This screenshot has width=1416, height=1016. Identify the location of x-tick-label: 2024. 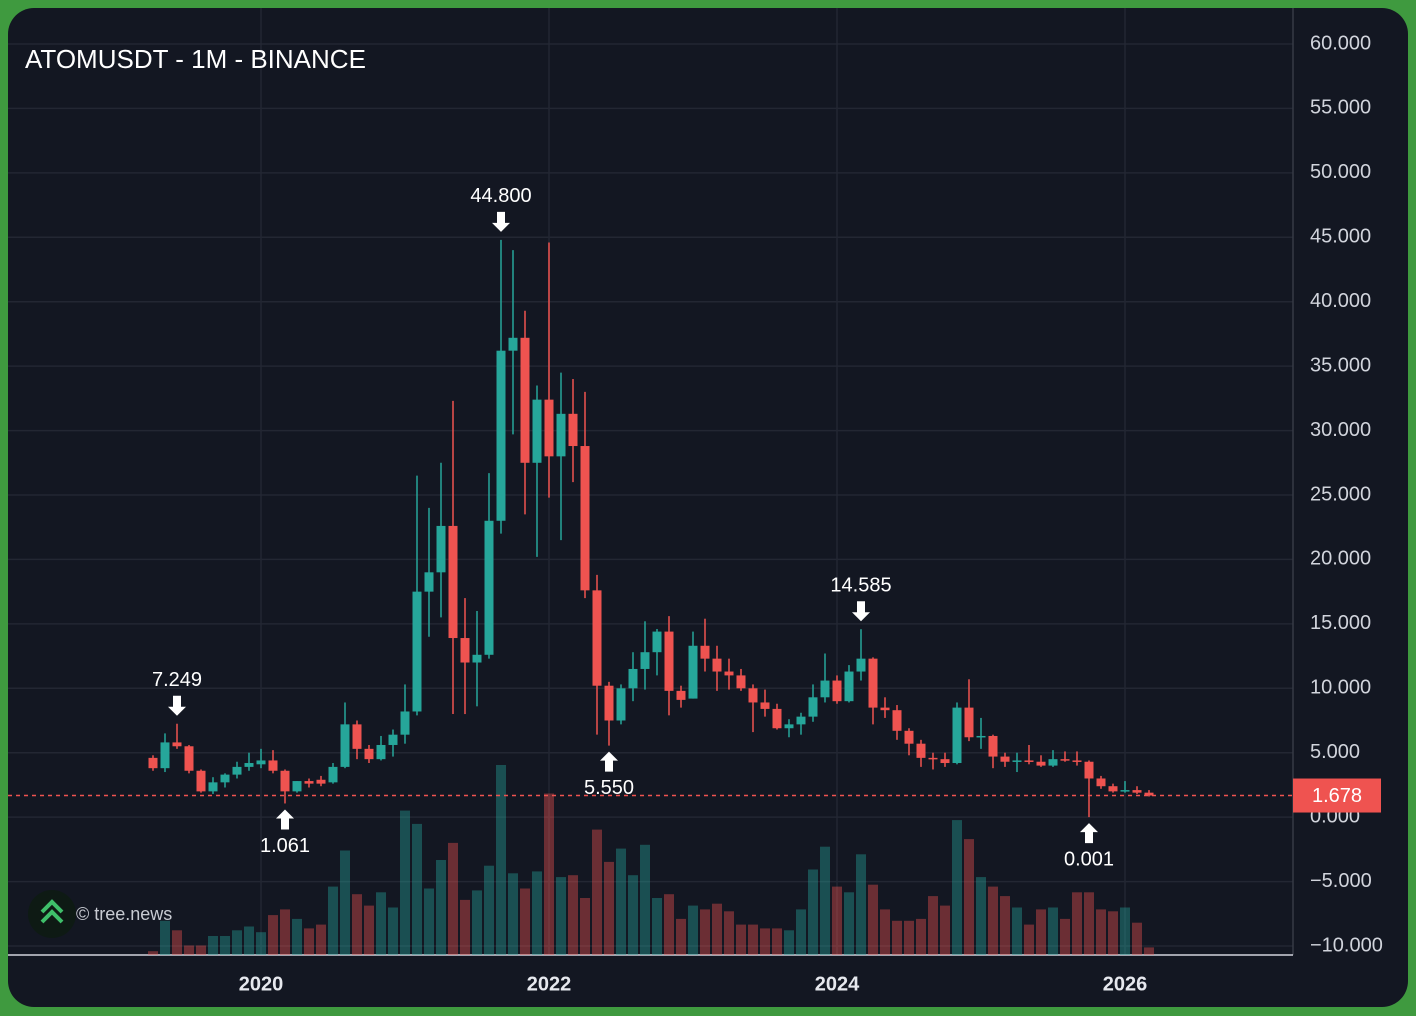
(837, 984).